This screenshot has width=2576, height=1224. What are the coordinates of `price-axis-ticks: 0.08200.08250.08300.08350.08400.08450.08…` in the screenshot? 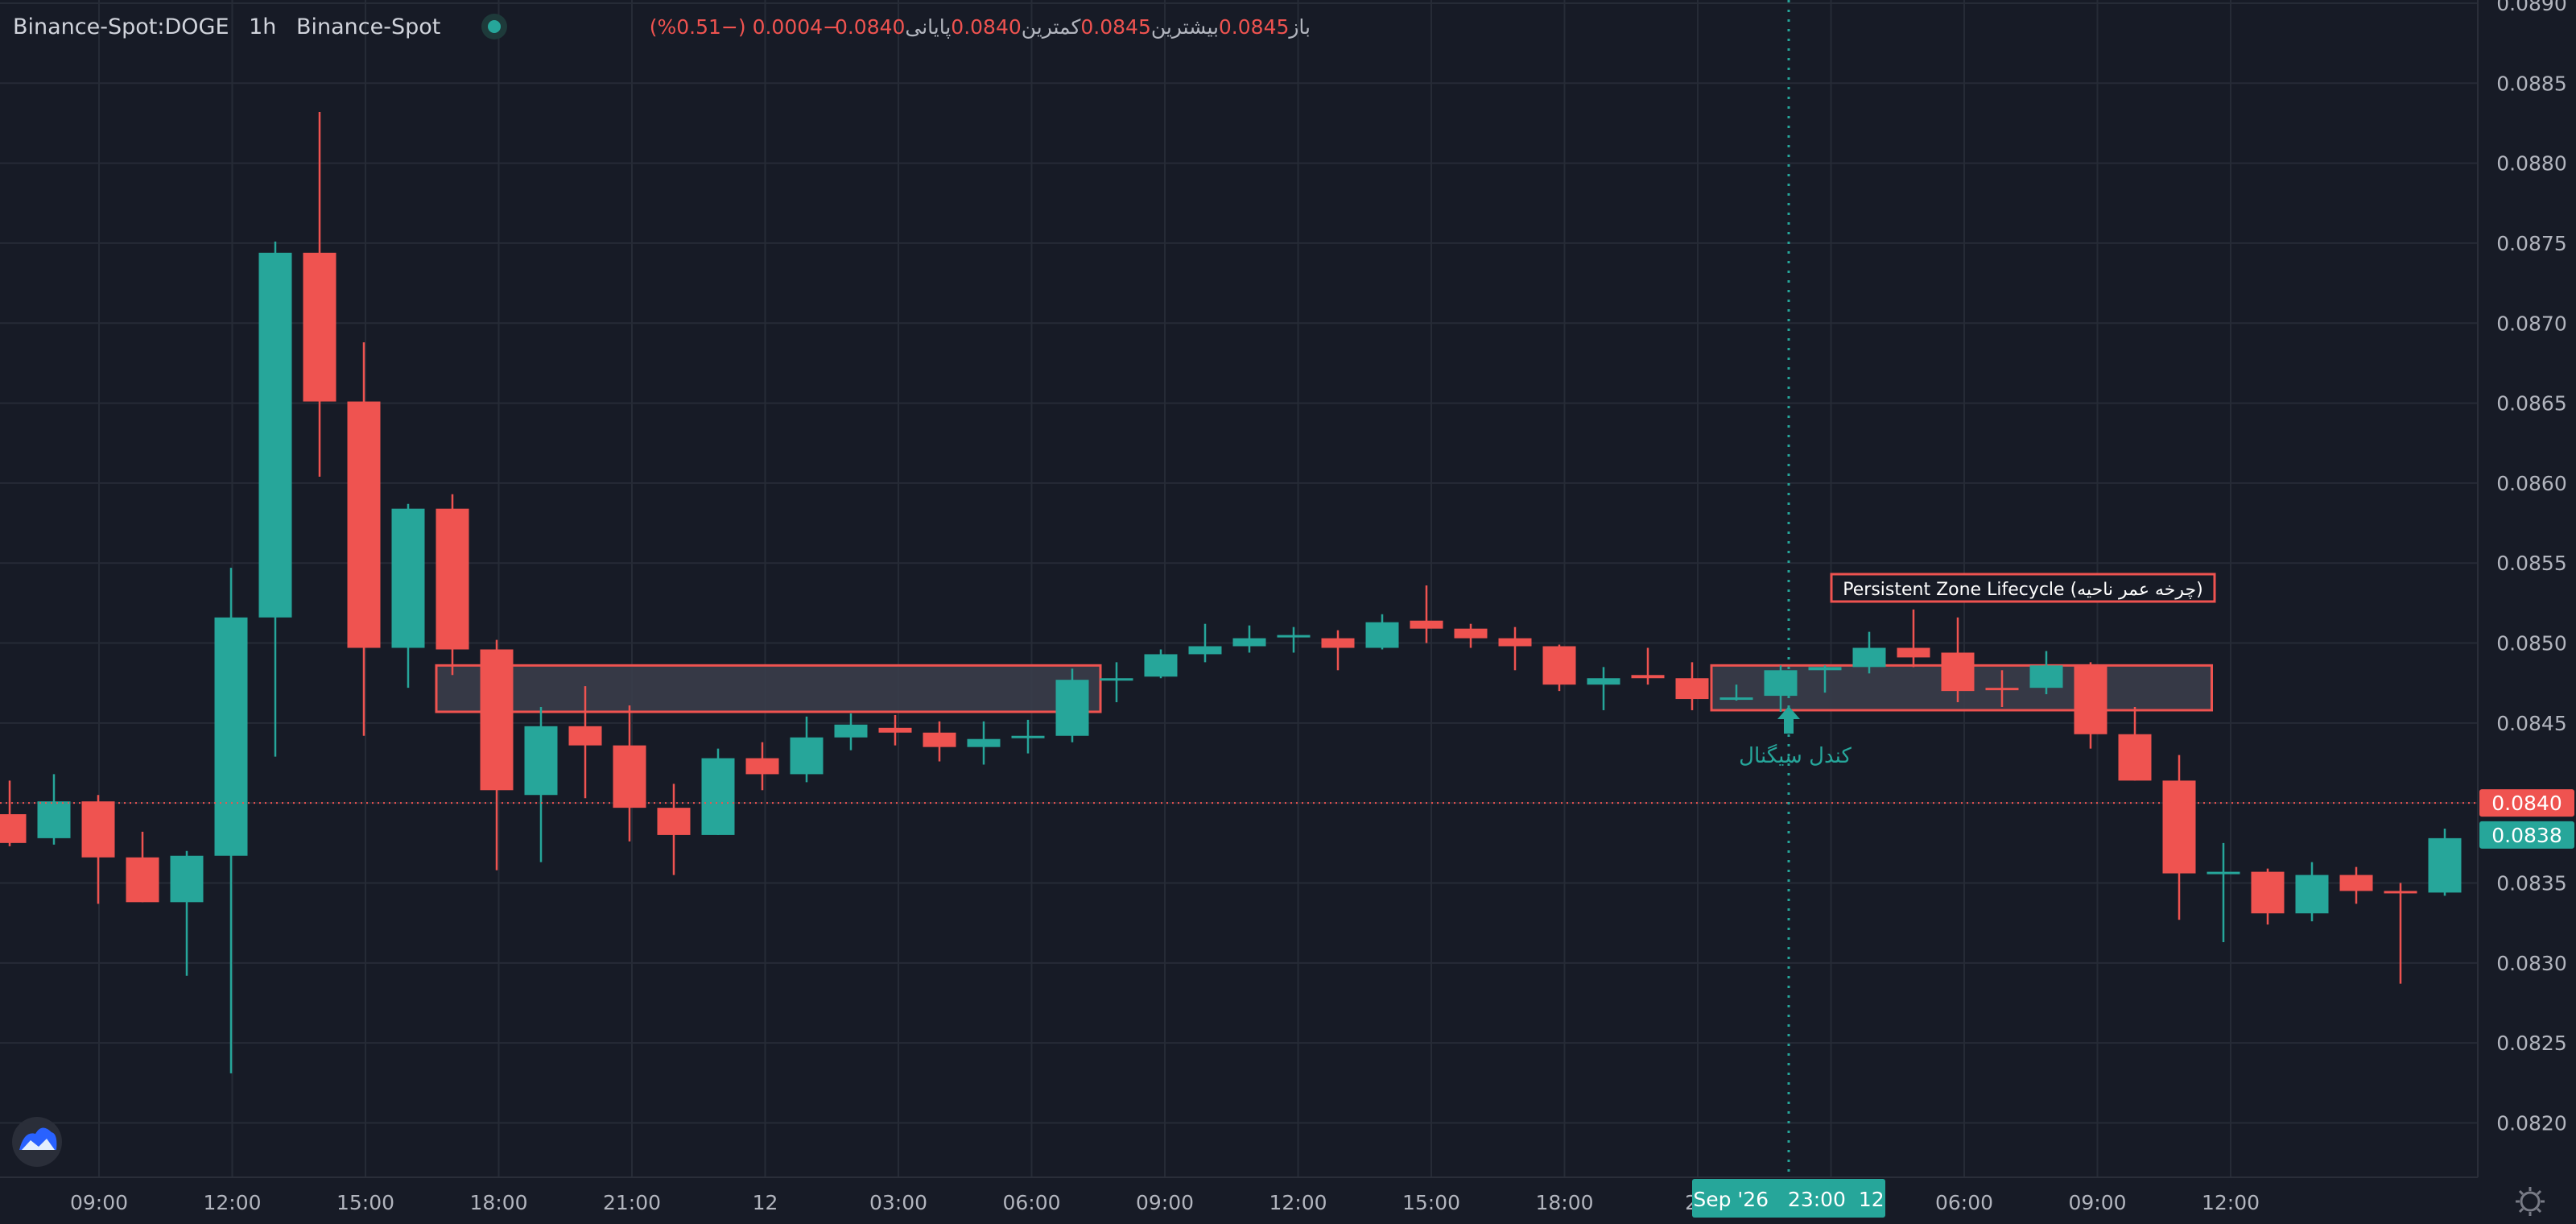 It's located at (2531, 567).